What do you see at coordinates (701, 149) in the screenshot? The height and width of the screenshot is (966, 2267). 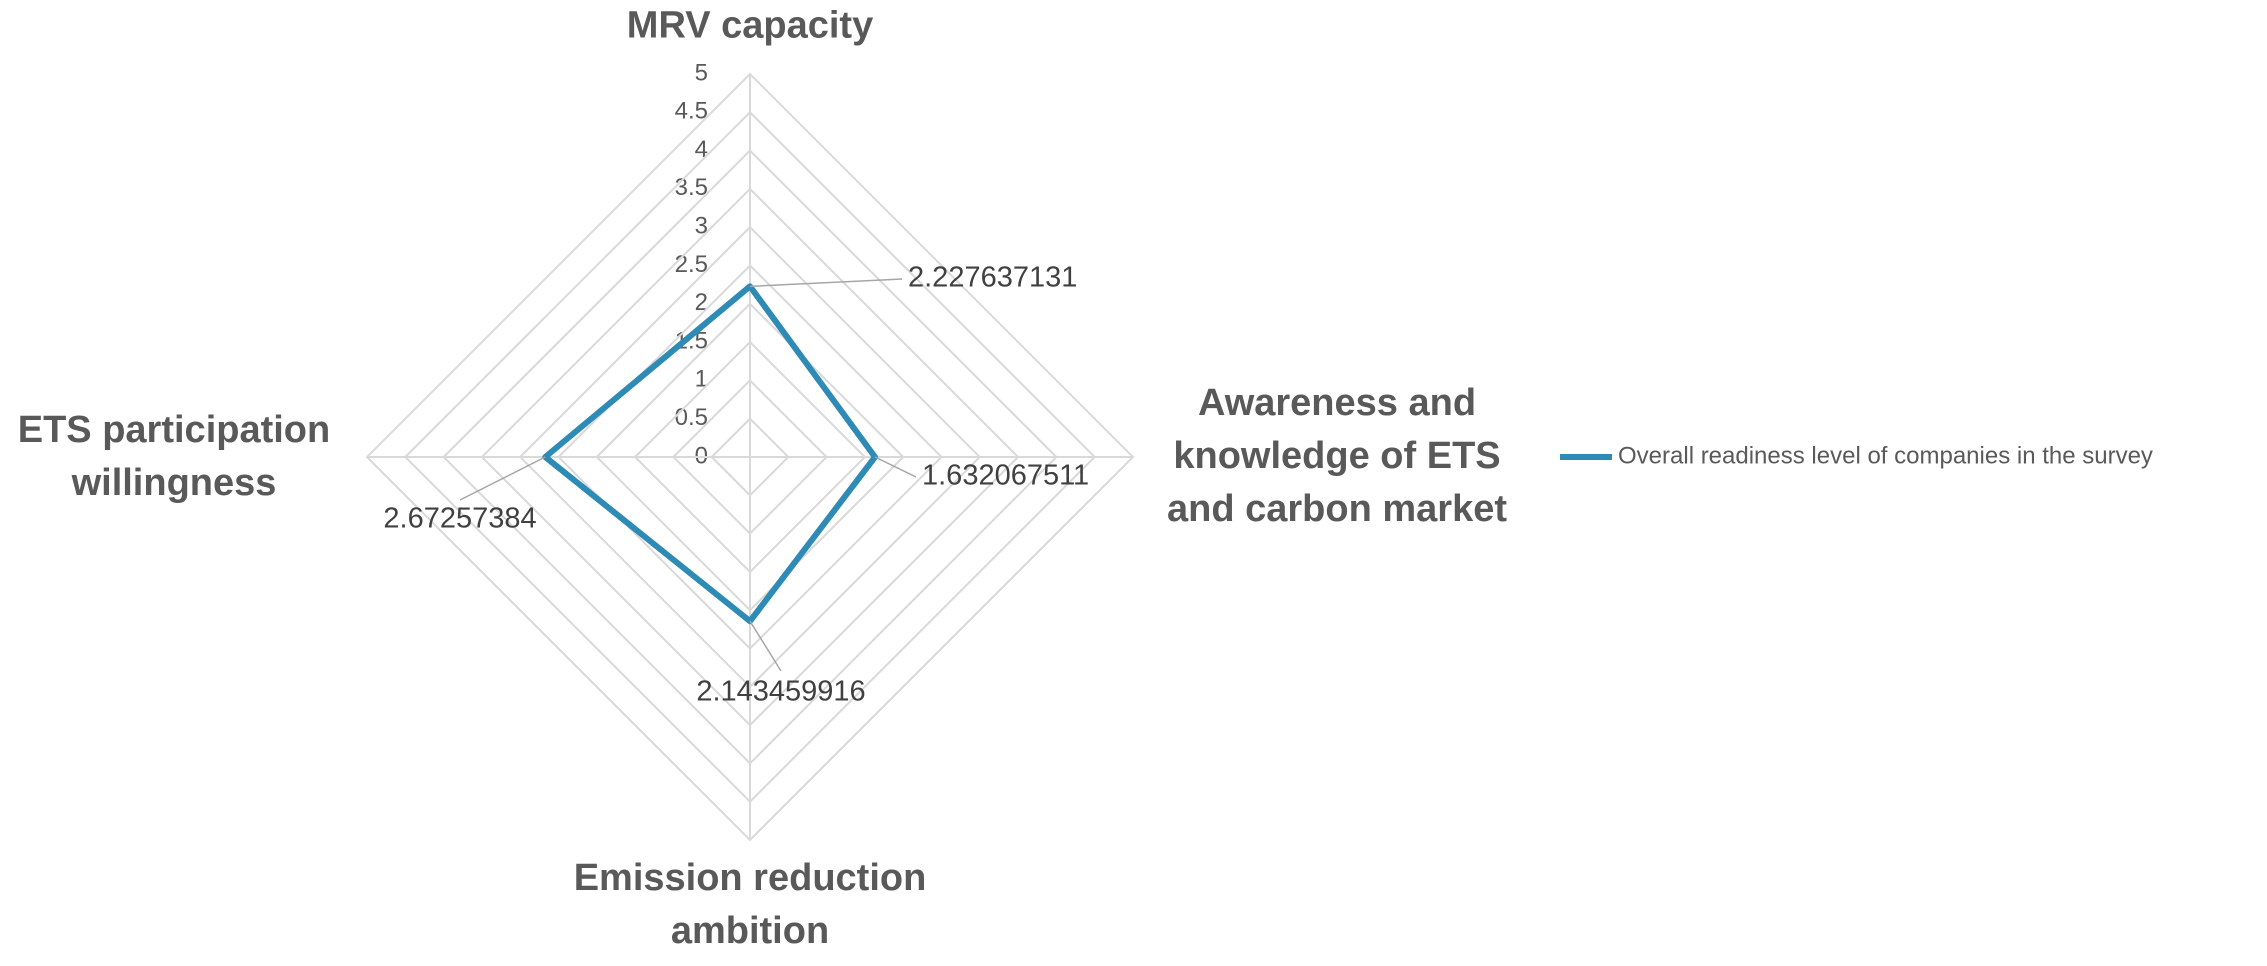 I see `r-tick-label: 4` at bounding box center [701, 149].